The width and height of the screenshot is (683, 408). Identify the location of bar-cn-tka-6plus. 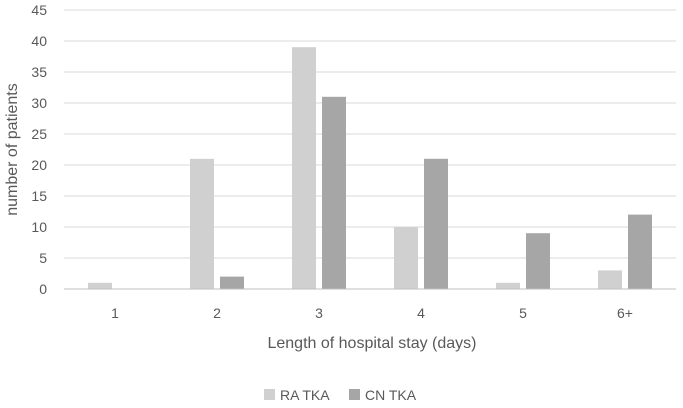
(640, 251).